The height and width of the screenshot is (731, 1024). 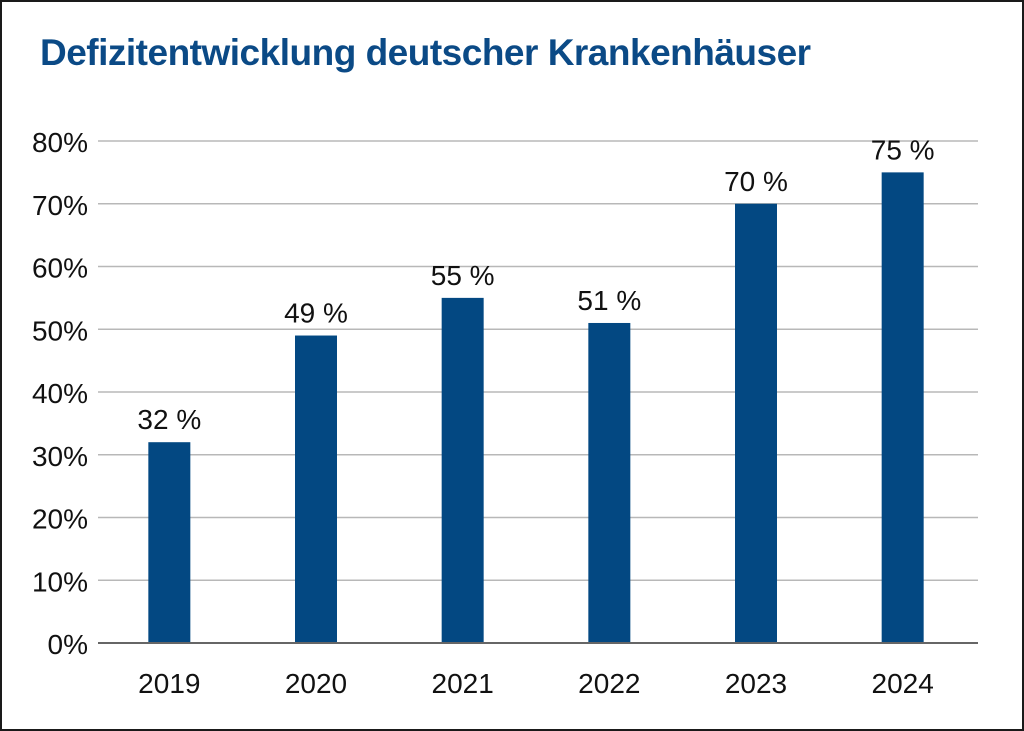 What do you see at coordinates (316, 683) in the screenshot?
I see `x-category-label: 2020` at bounding box center [316, 683].